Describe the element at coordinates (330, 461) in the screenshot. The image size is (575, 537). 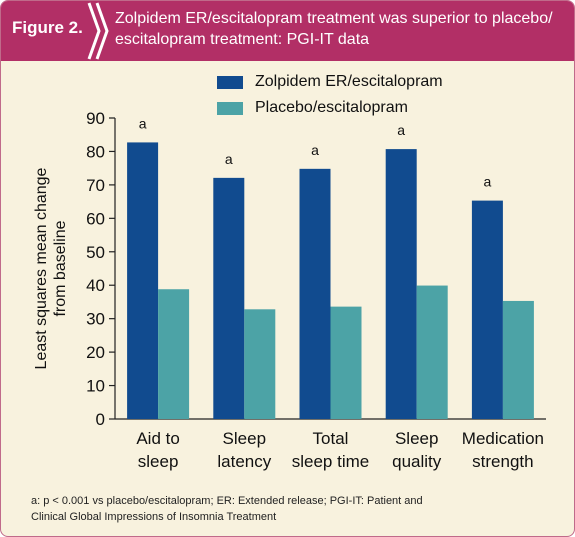
I see `x-tick-label: sleep time` at that location.